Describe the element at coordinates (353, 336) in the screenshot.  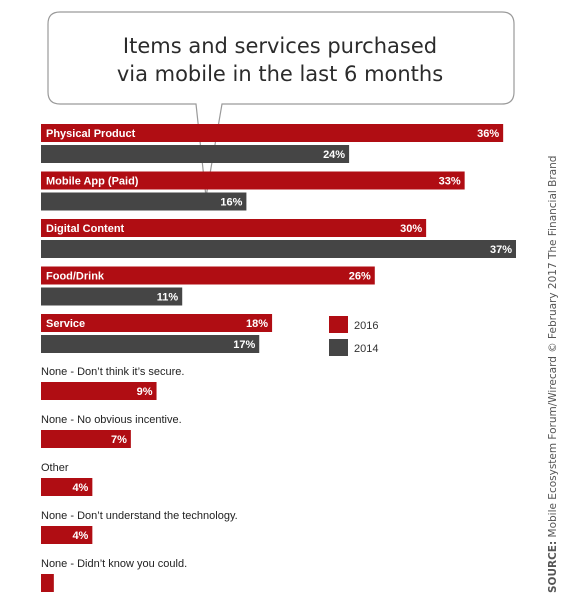
I see `legend: 2016 2014` at that location.